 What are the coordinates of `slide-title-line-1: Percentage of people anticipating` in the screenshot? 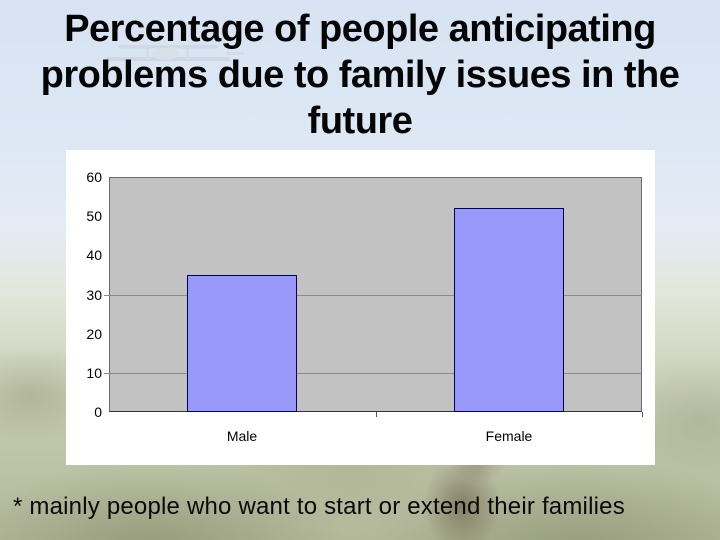 It's located at (360, 29).